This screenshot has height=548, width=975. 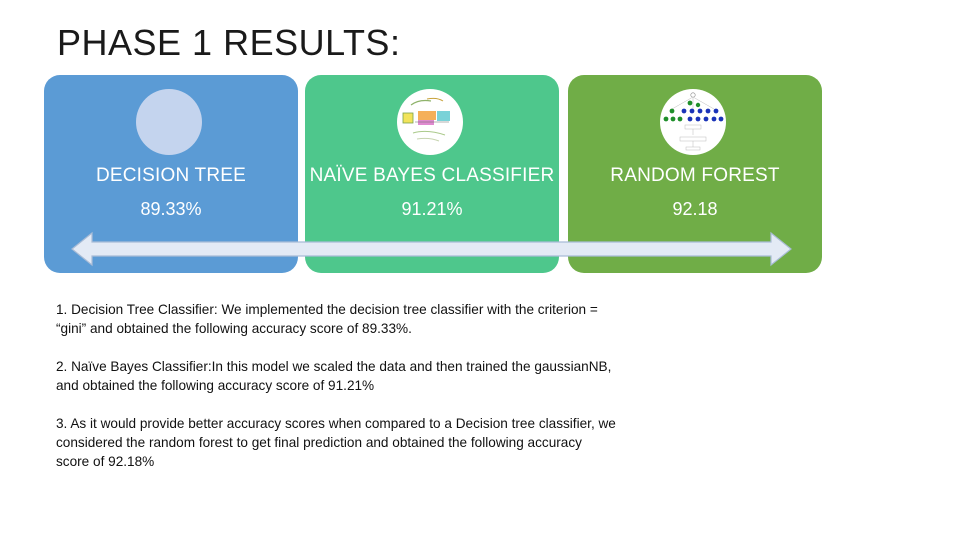 I want to click on page-title: PHASE 1 RESULTS:, so click(x=229, y=42).